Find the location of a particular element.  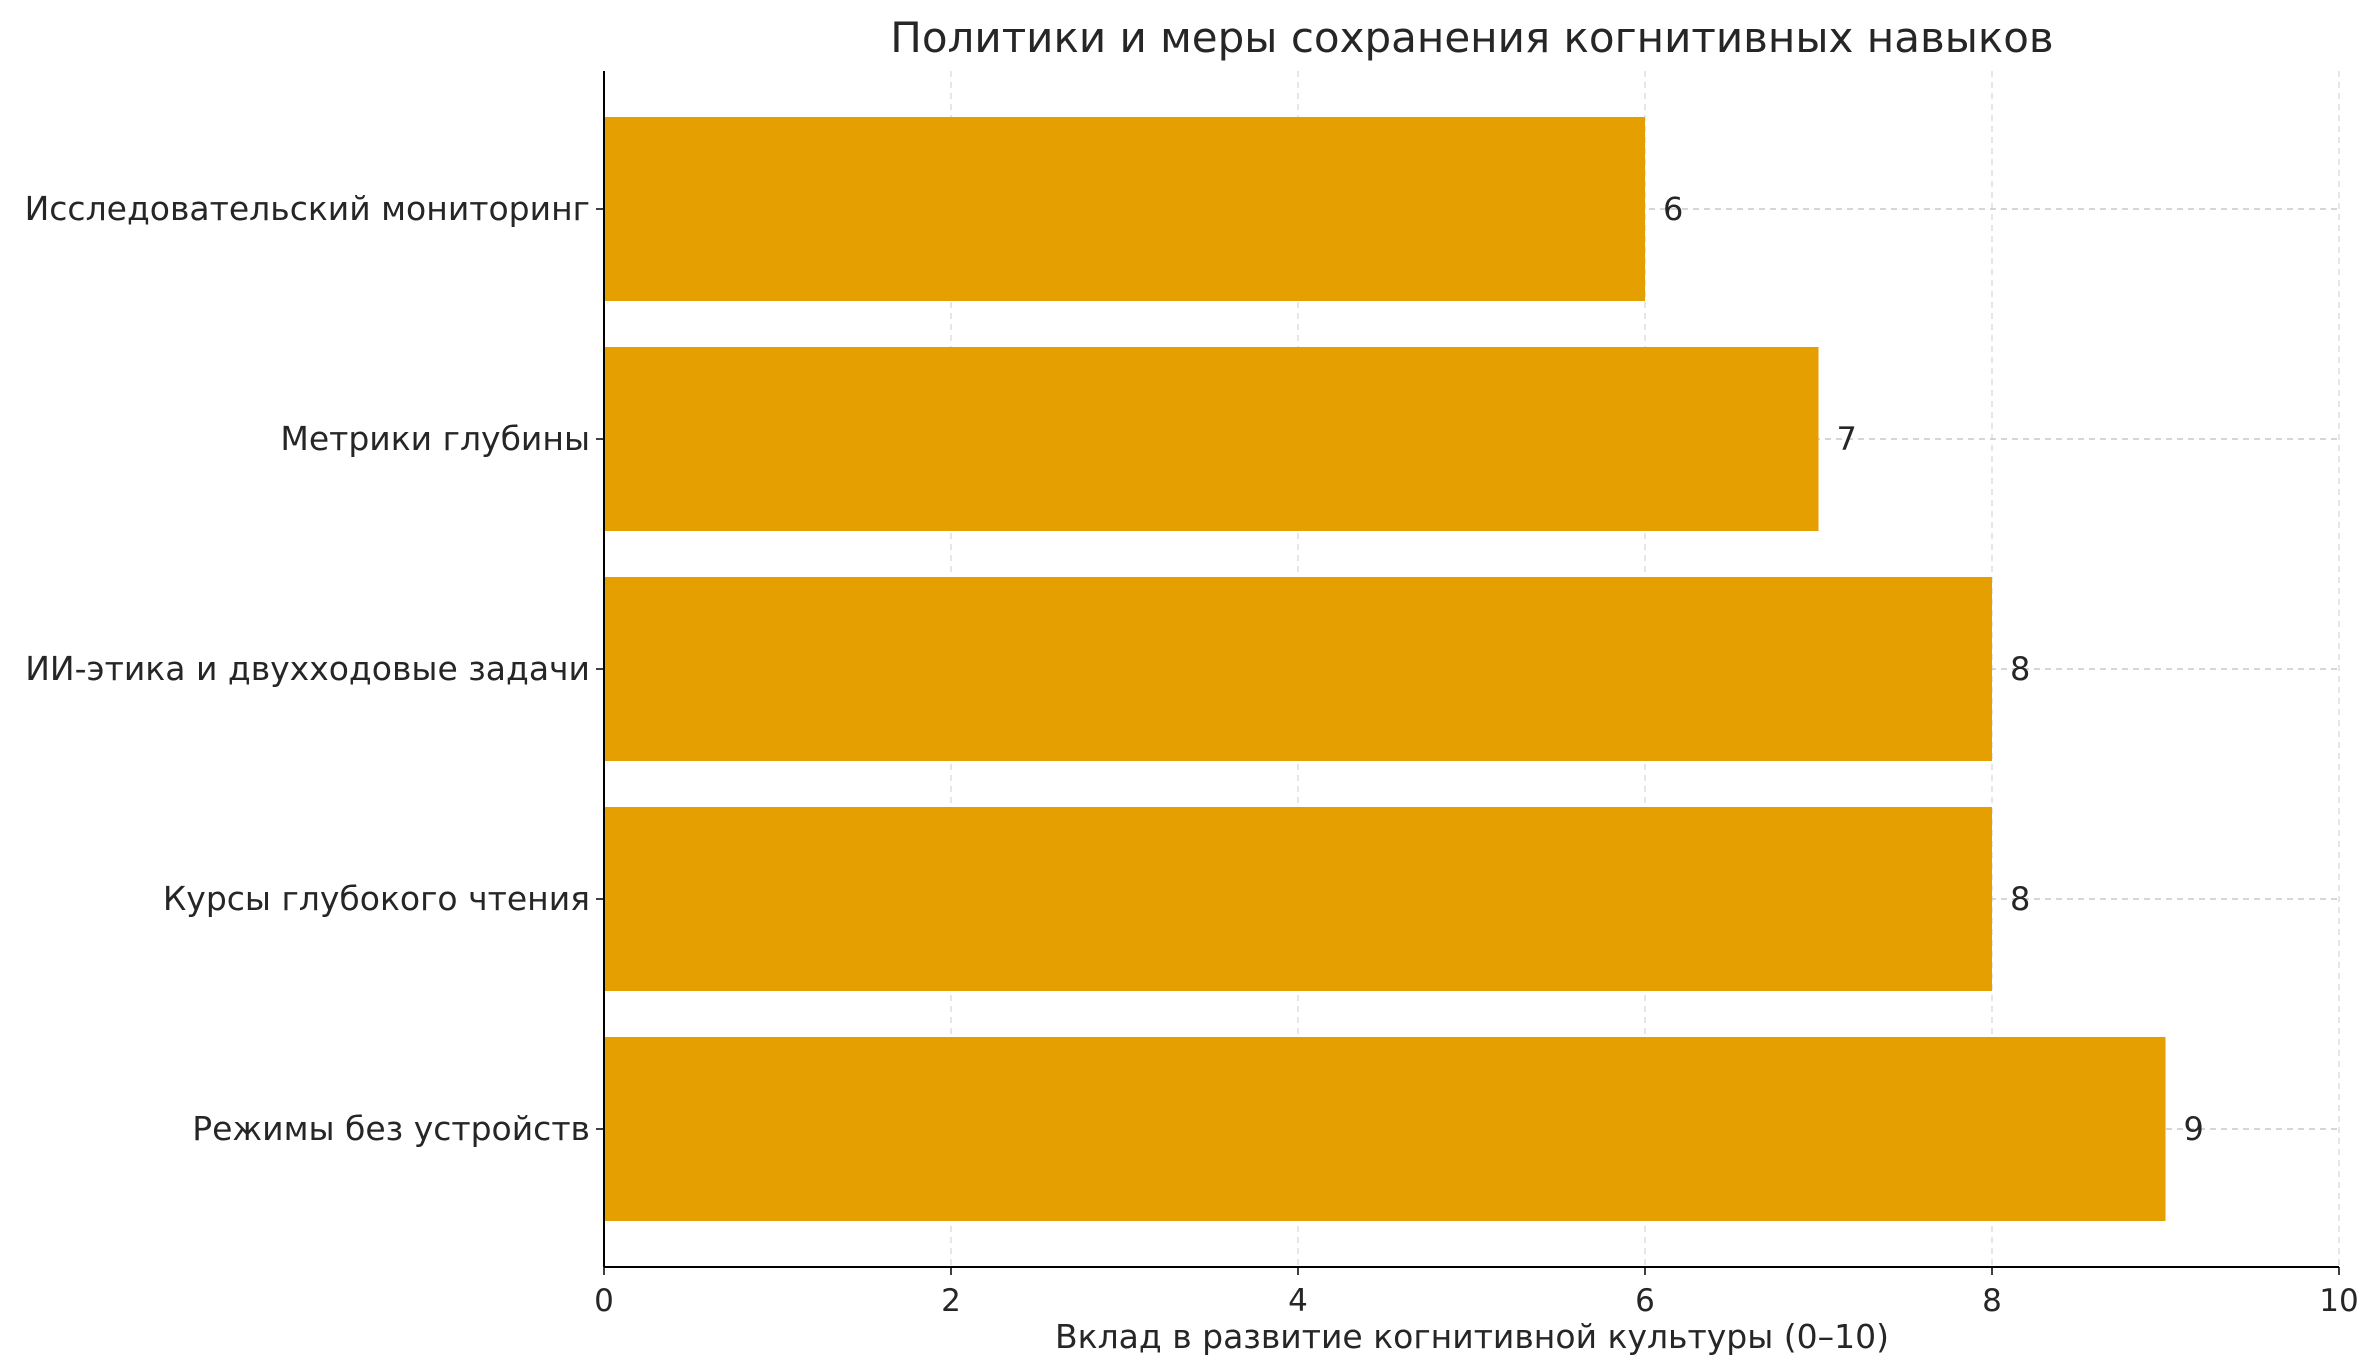

y-tick-label: Курсы глубокого чтения is located at coordinates (376, 898).